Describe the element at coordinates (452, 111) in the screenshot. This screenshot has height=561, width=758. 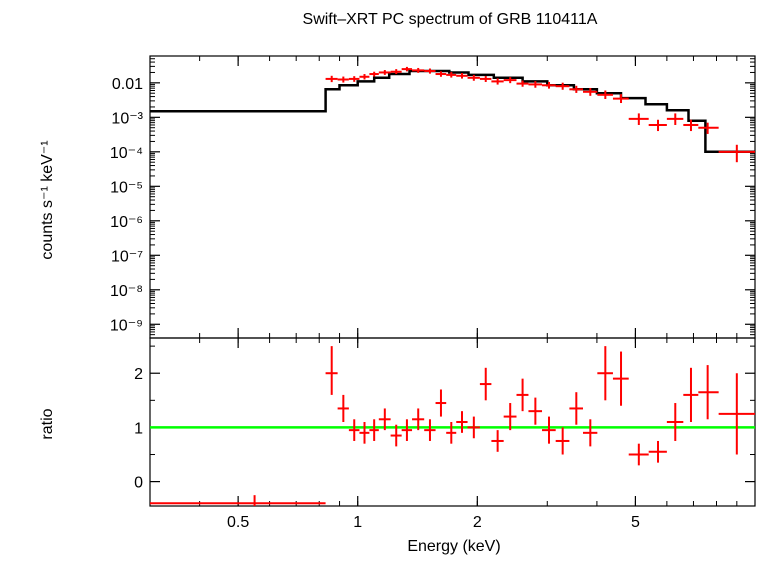
I see `model-curve` at that location.